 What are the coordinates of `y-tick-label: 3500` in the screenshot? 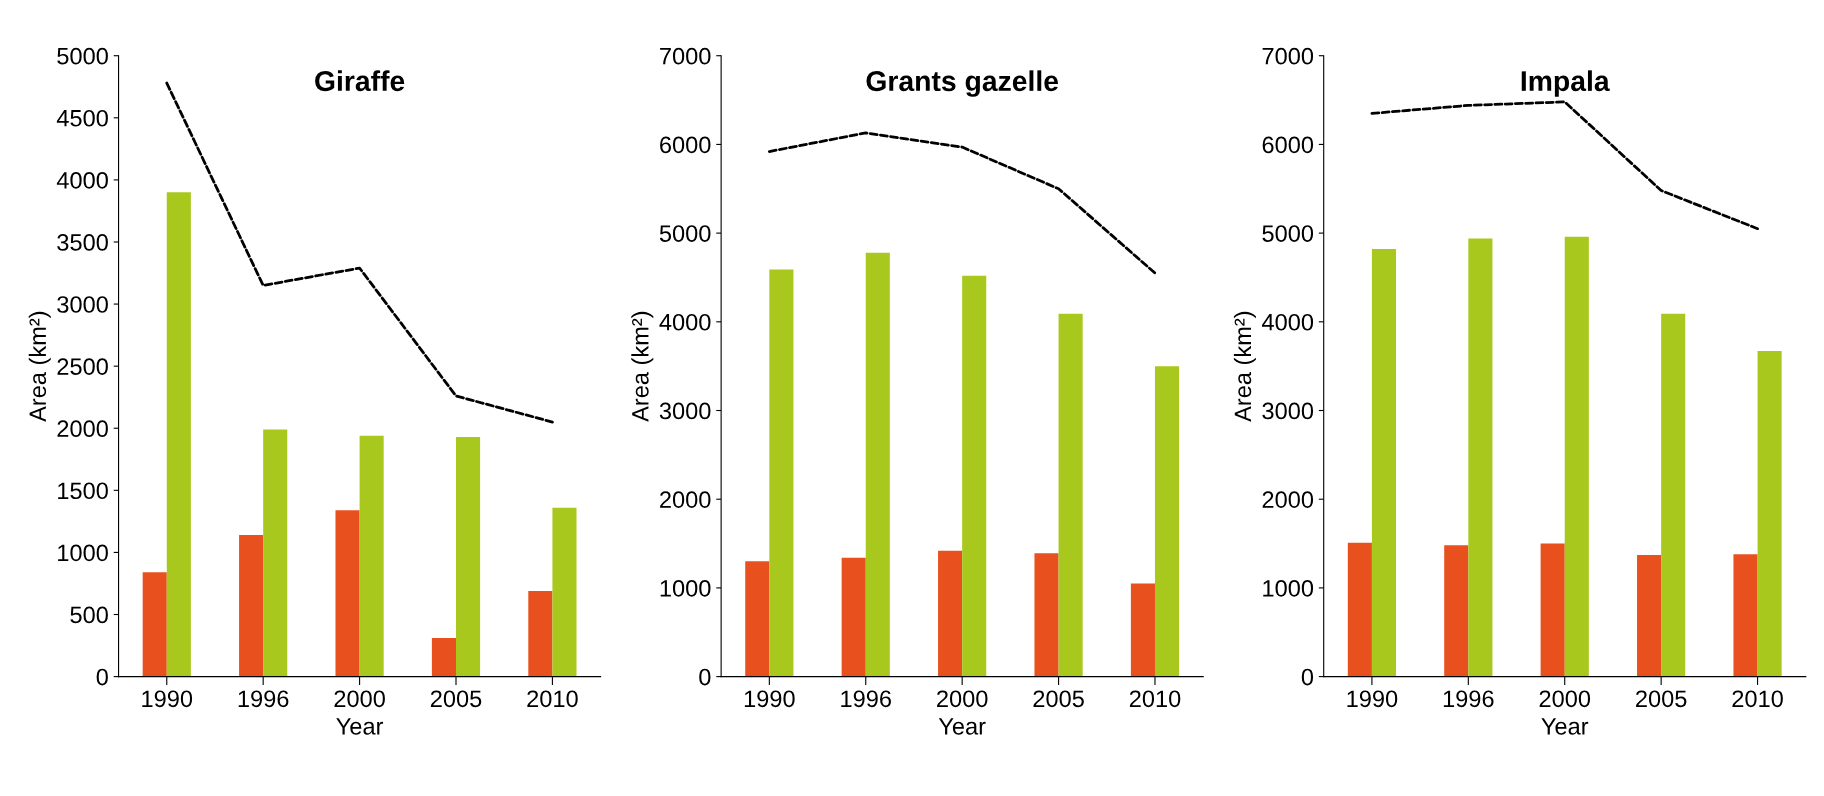 It's located at (82, 242).